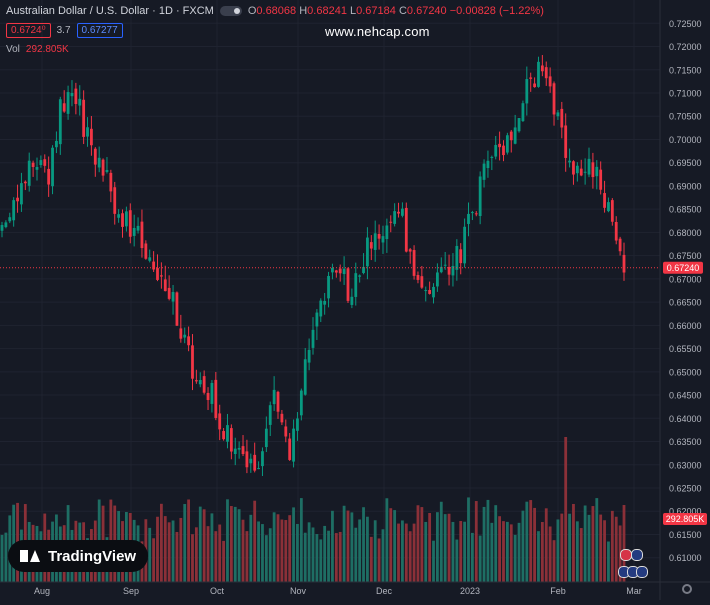 The height and width of the screenshot is (605, 710). What do you see at coordinates (377, 31) in the screenshot?
I see `watermark: www.nehcap.com` at bounding box center [377, 31].